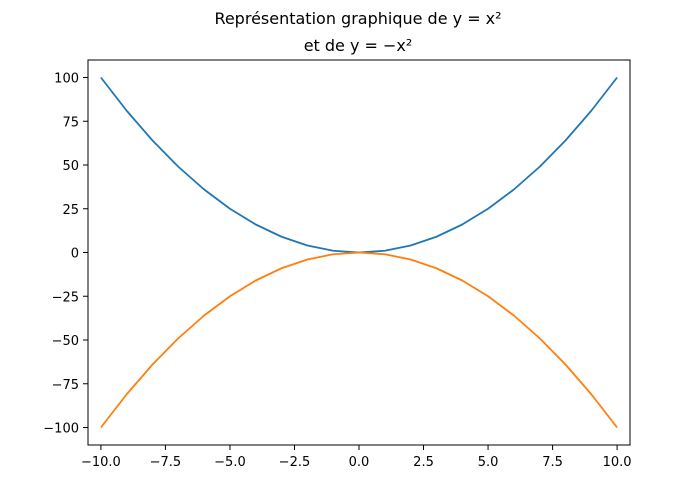 The height and width of the screenshot is (500, 700). Describe the element at coordinates (357, 18) in the screenshot. I see `chart-title-line1: Représentation graphique de y = x²` at that location.